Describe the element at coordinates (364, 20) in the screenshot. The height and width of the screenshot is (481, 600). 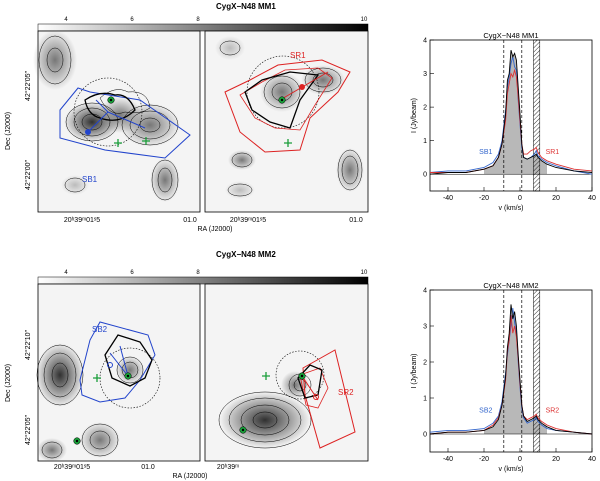
I see `top-cbar-tick-10: 10` at that location.